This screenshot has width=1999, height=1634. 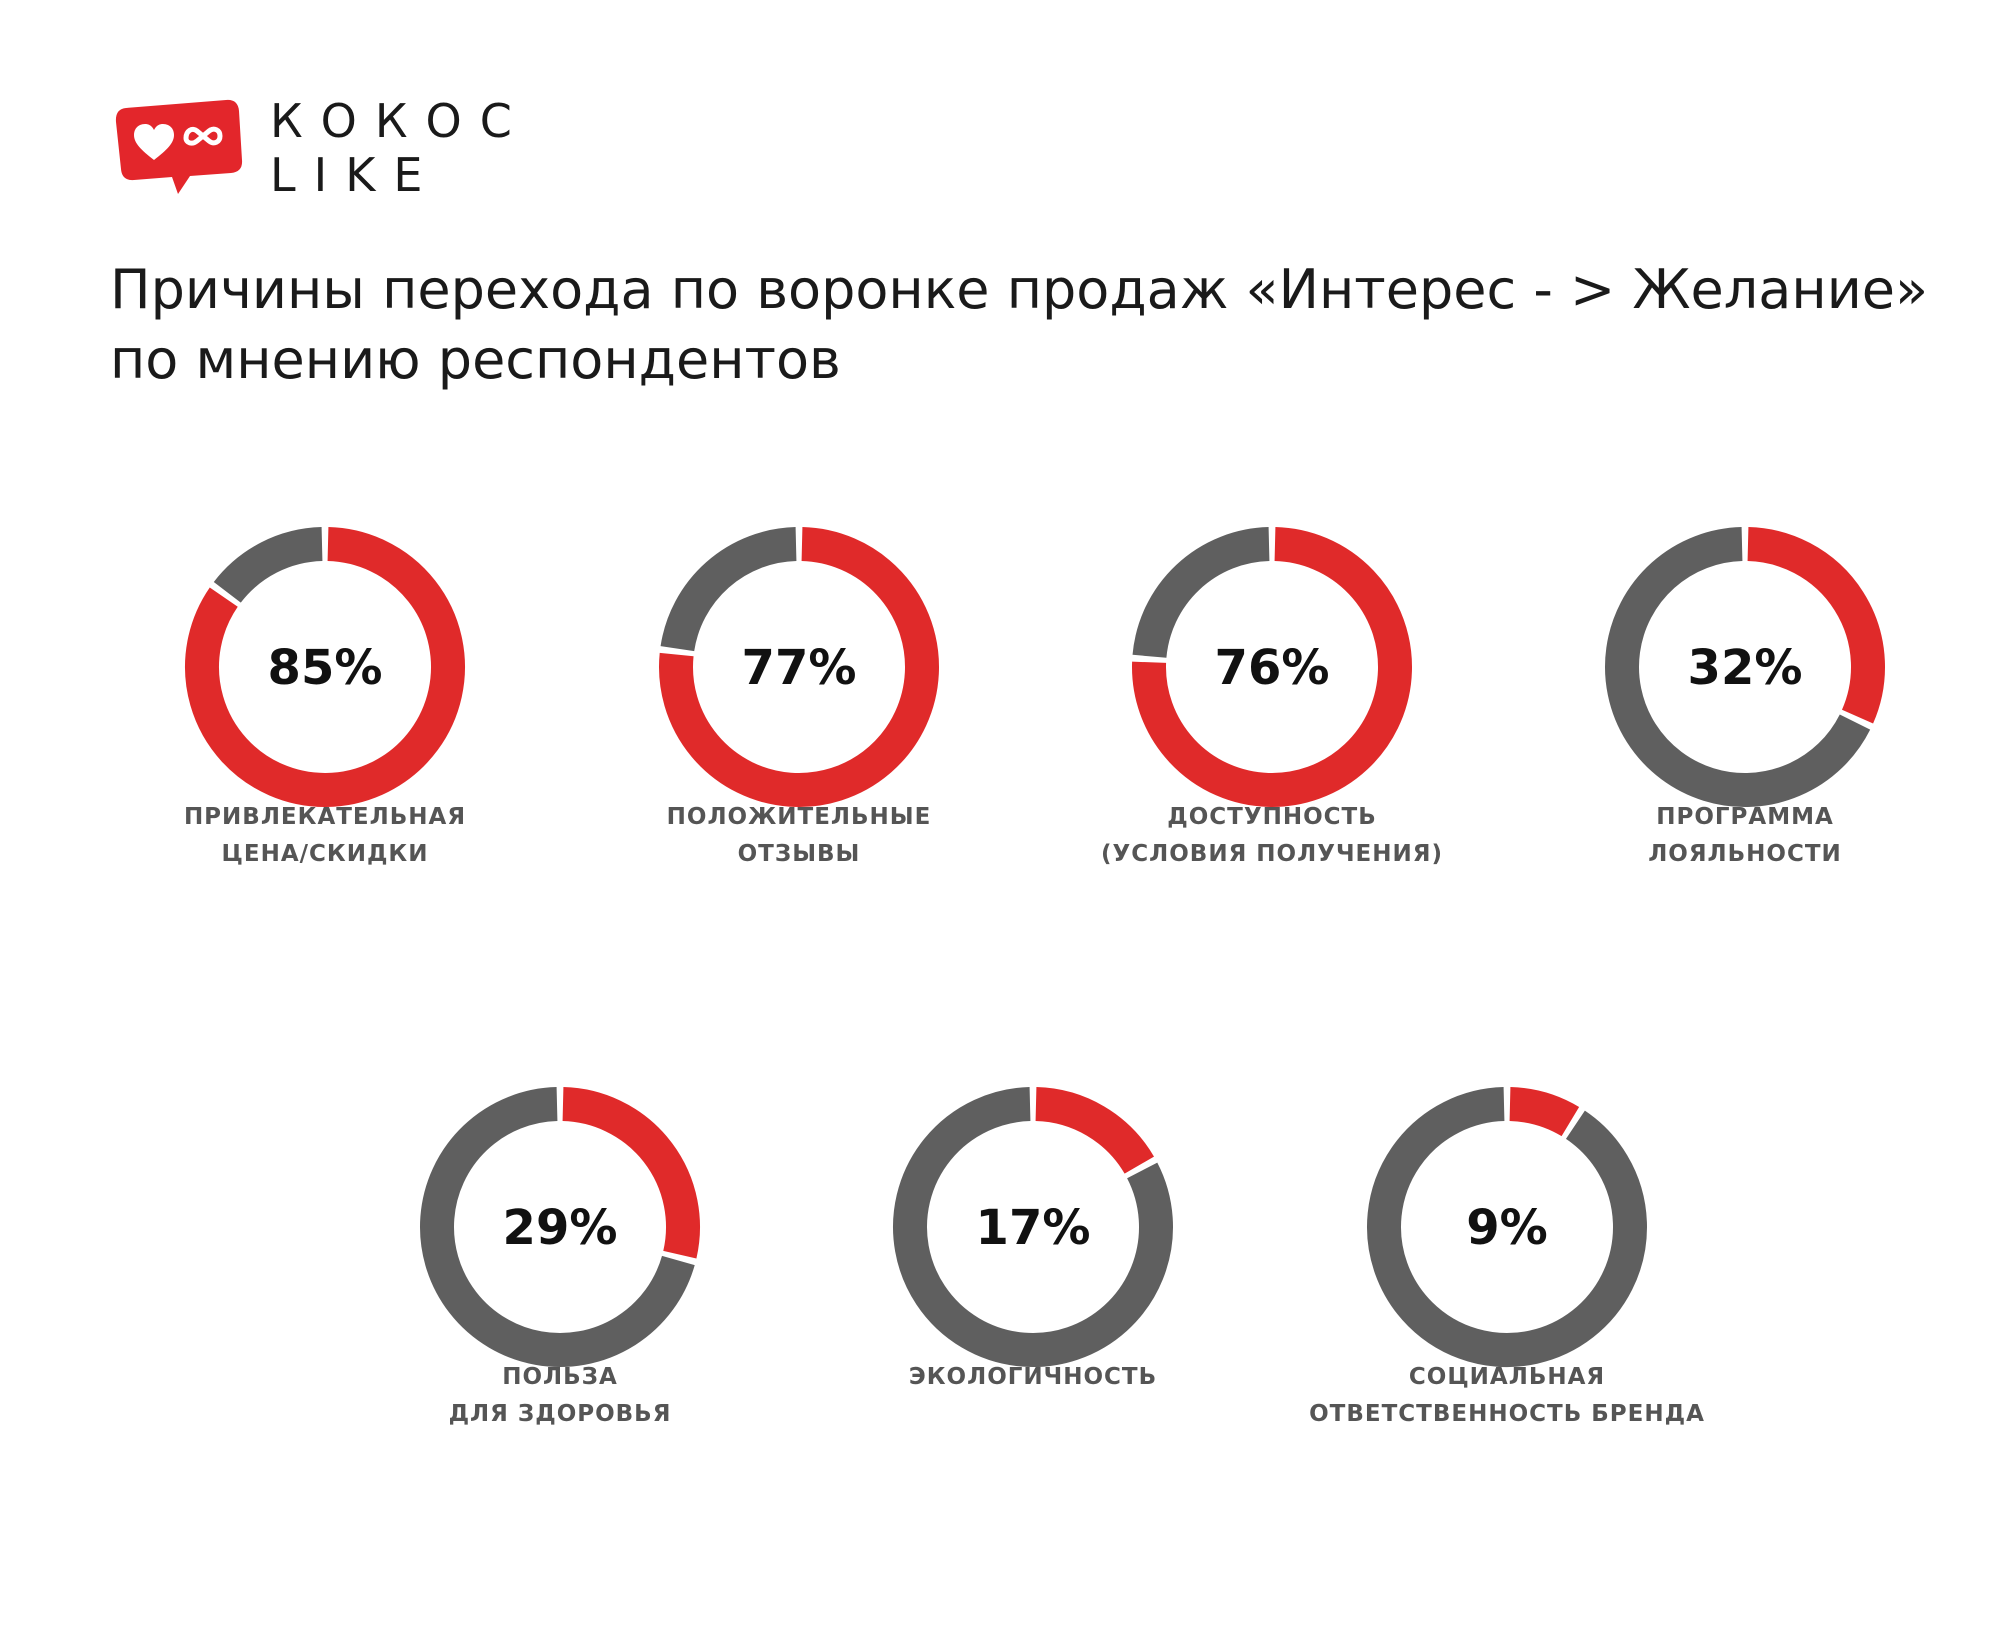 What do you see at coordinates (1745, 817) in the screenshot?
I see `donut-category-label-line: ПРОГРАММА` at bounding box center [1745, 817].